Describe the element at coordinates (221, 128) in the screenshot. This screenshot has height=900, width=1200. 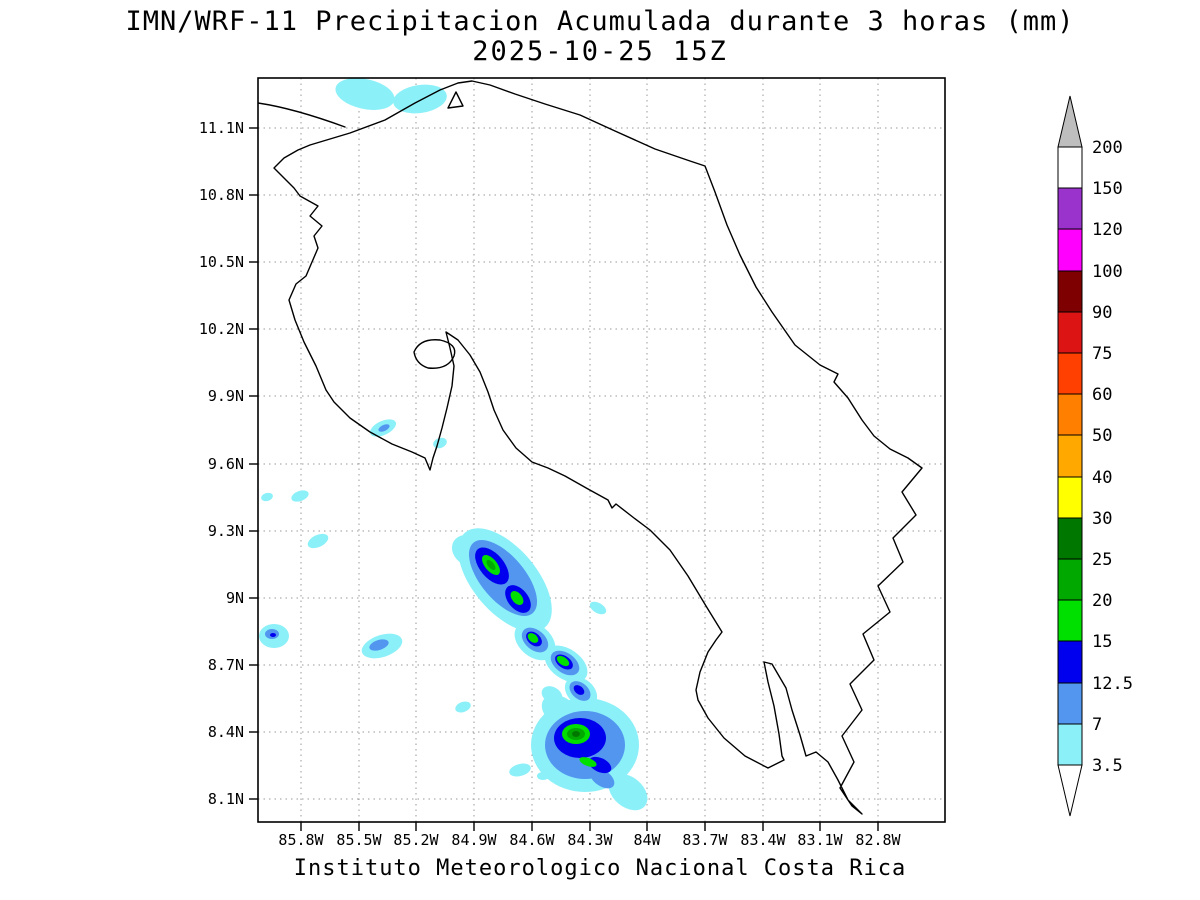
I see `lat-tick-label: 11.1N` at that location.